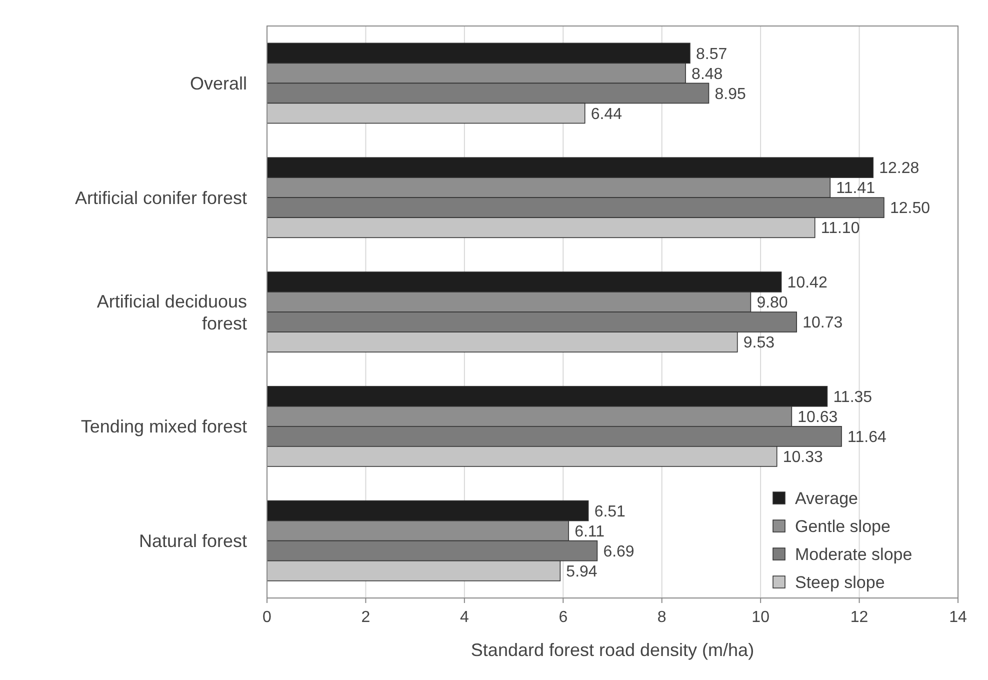 The width and height of the screenshot is (988, 680). Describe the element at coordinates (618, 551) in the screenshot. I see `data-label: 6.69` at that location.